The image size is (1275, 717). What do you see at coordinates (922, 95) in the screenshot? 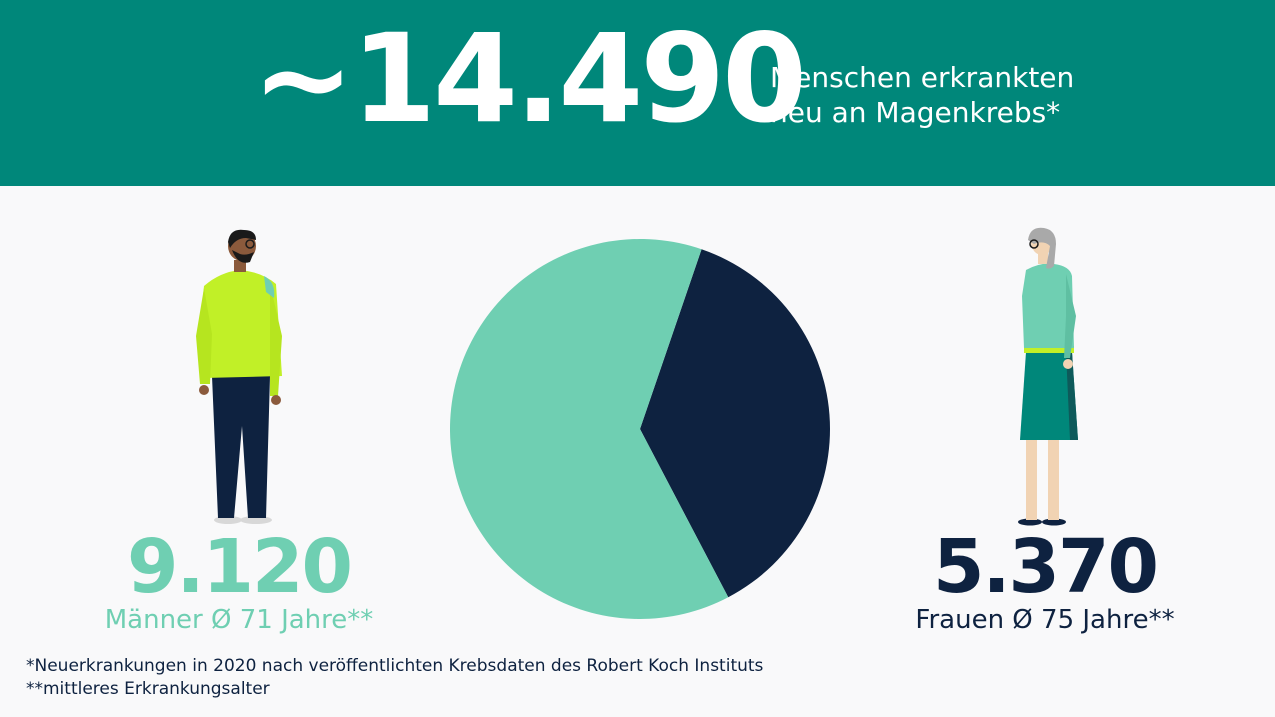
I see `headline-text: Menschen erkrankten neu an Magenkrebs*` at bounding box center [922, 95].